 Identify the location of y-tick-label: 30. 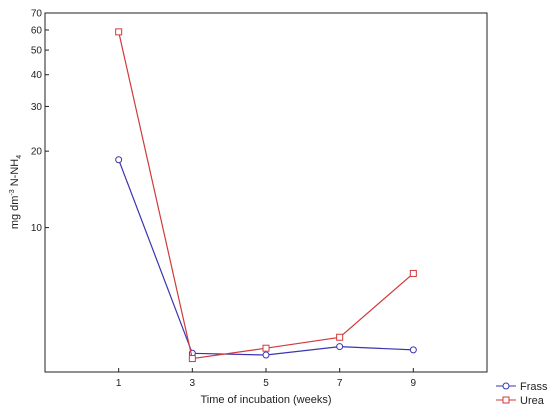
(37, 107).